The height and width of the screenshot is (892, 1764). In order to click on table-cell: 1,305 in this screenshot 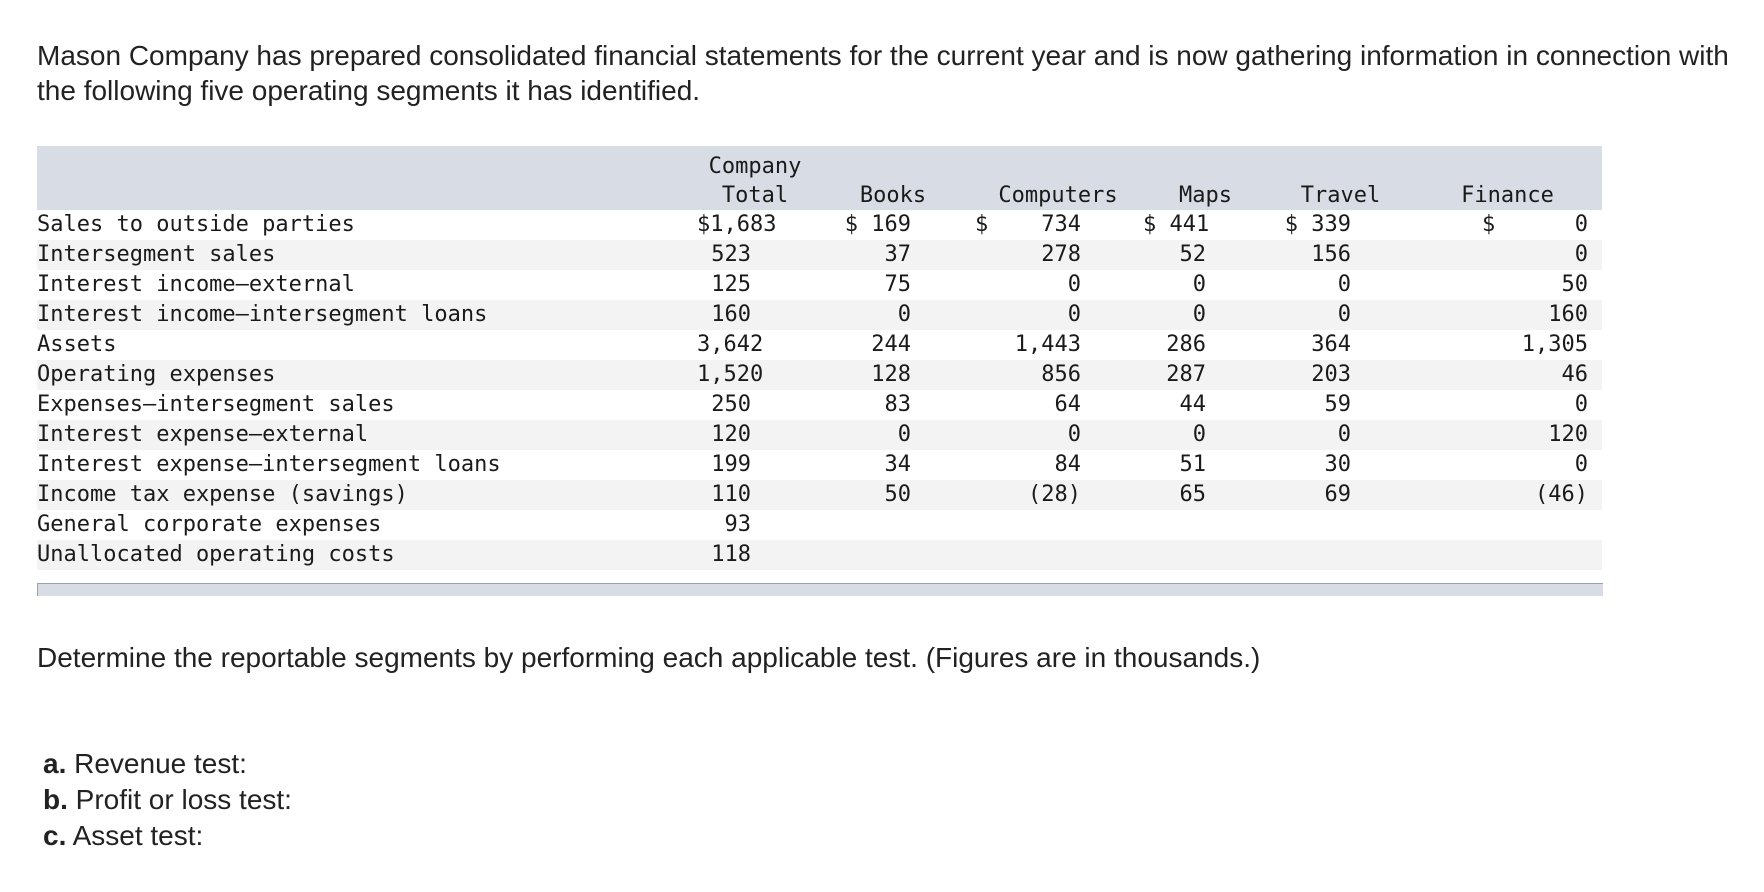, I will do `click(1507, 345)`.